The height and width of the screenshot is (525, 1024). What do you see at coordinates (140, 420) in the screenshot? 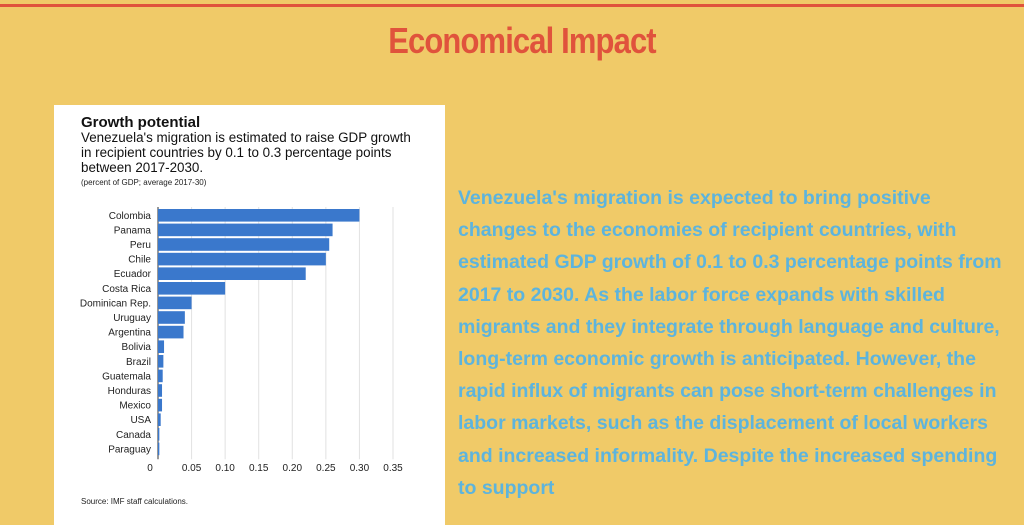
I see `category-label: USA` at bounding box center [140, 420].